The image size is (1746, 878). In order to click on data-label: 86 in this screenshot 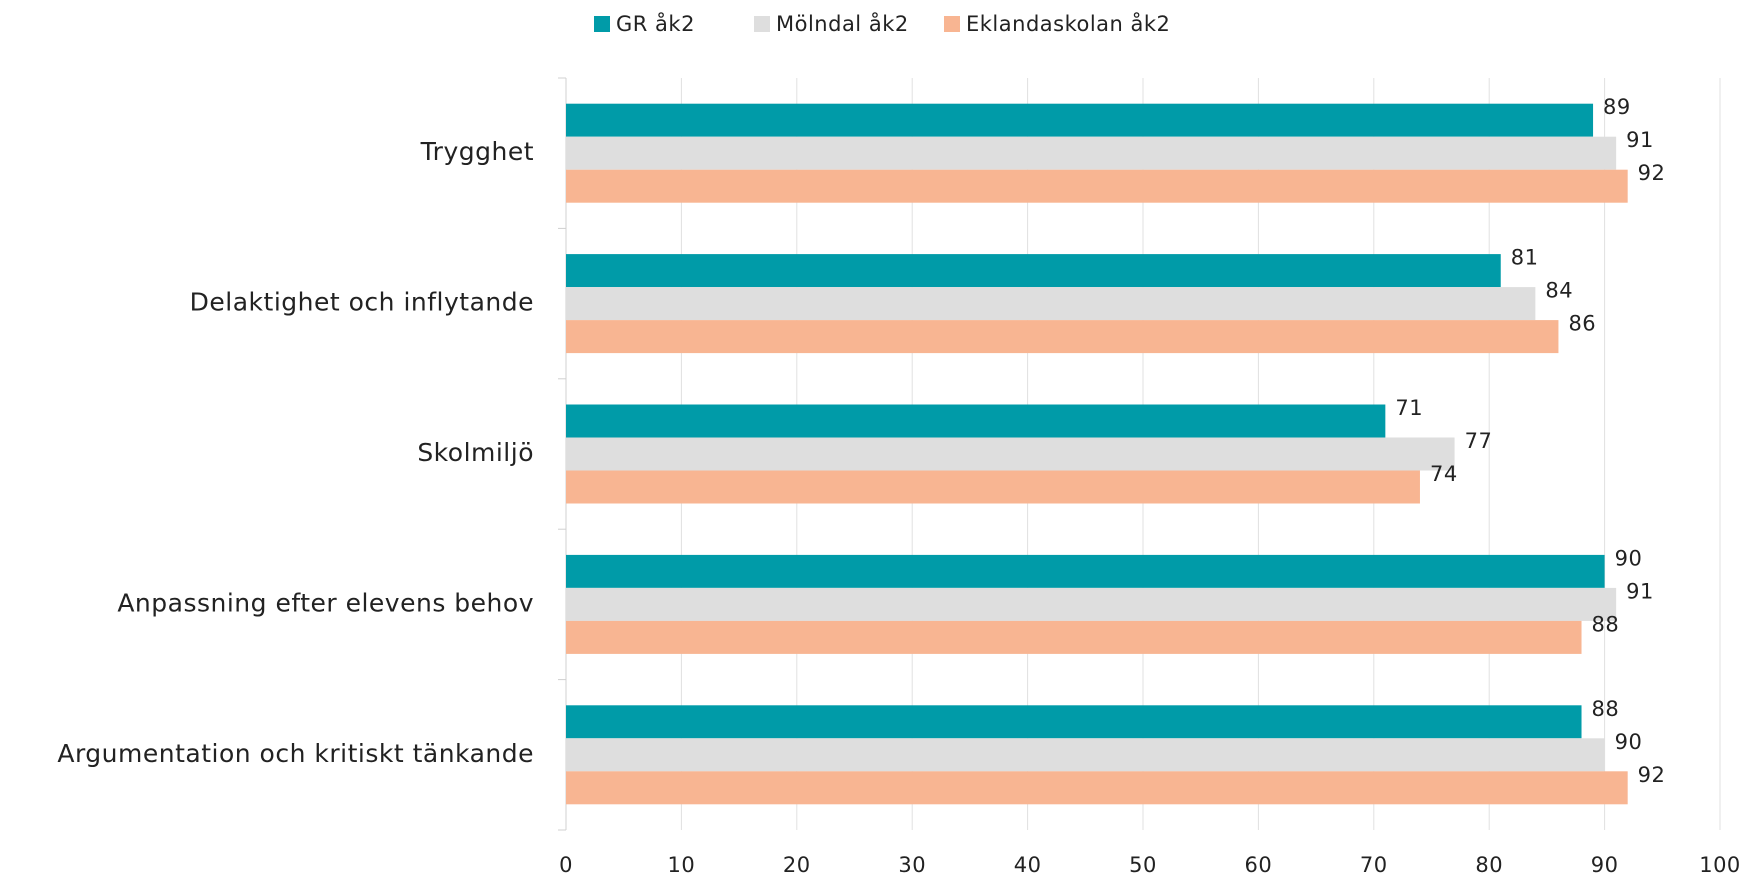, I will do `click(1582, 324)`.